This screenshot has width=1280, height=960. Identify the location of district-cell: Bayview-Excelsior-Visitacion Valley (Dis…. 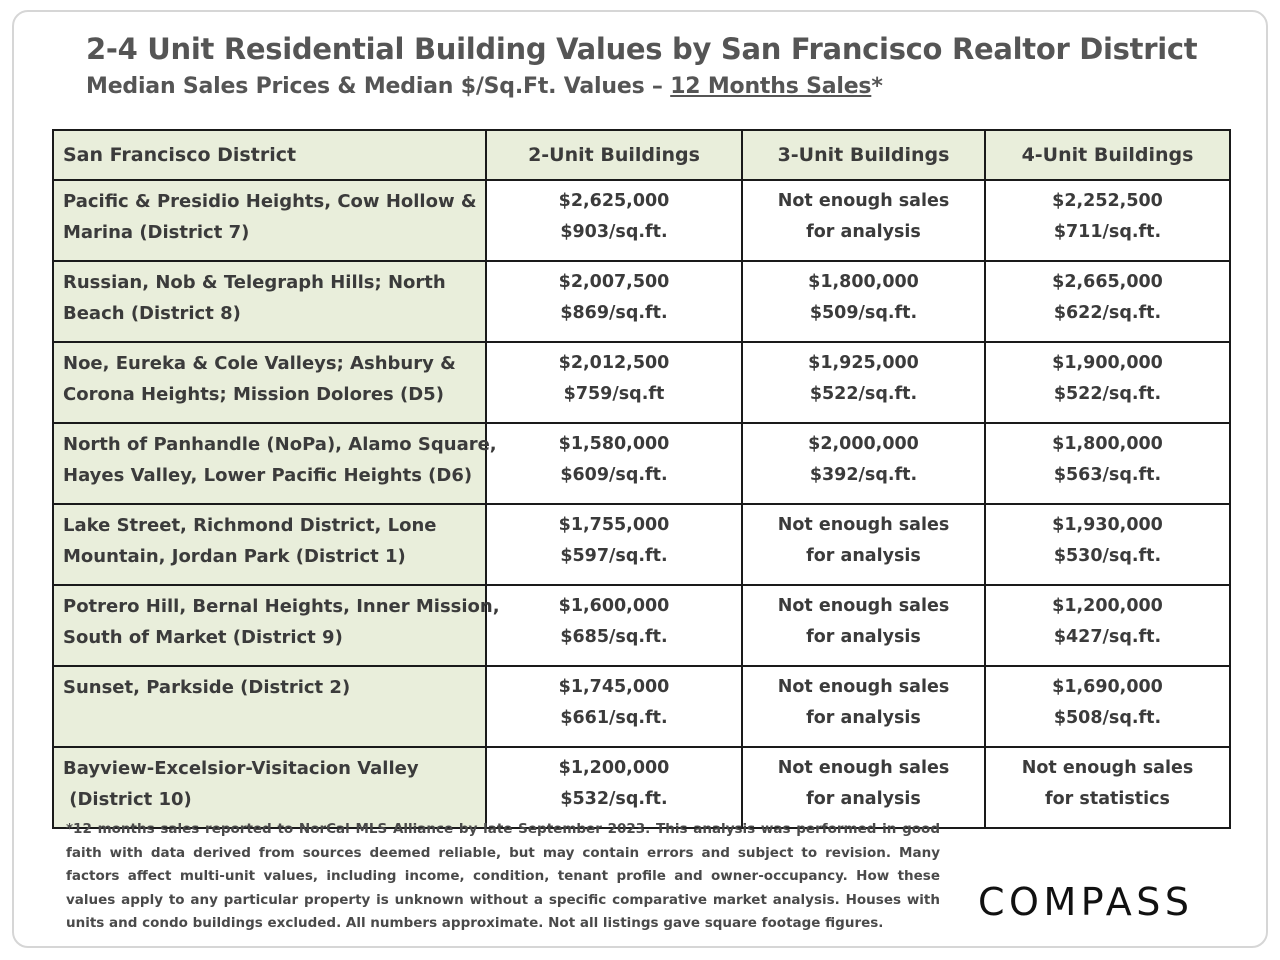
(269, 787).